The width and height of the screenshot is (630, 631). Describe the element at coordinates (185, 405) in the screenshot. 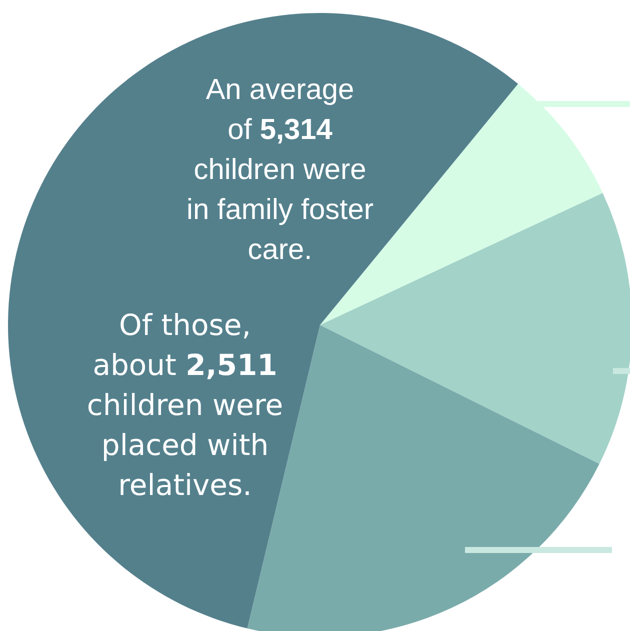

I see `text: Of those, about 2,511 children were placed with relatives.` at that location.